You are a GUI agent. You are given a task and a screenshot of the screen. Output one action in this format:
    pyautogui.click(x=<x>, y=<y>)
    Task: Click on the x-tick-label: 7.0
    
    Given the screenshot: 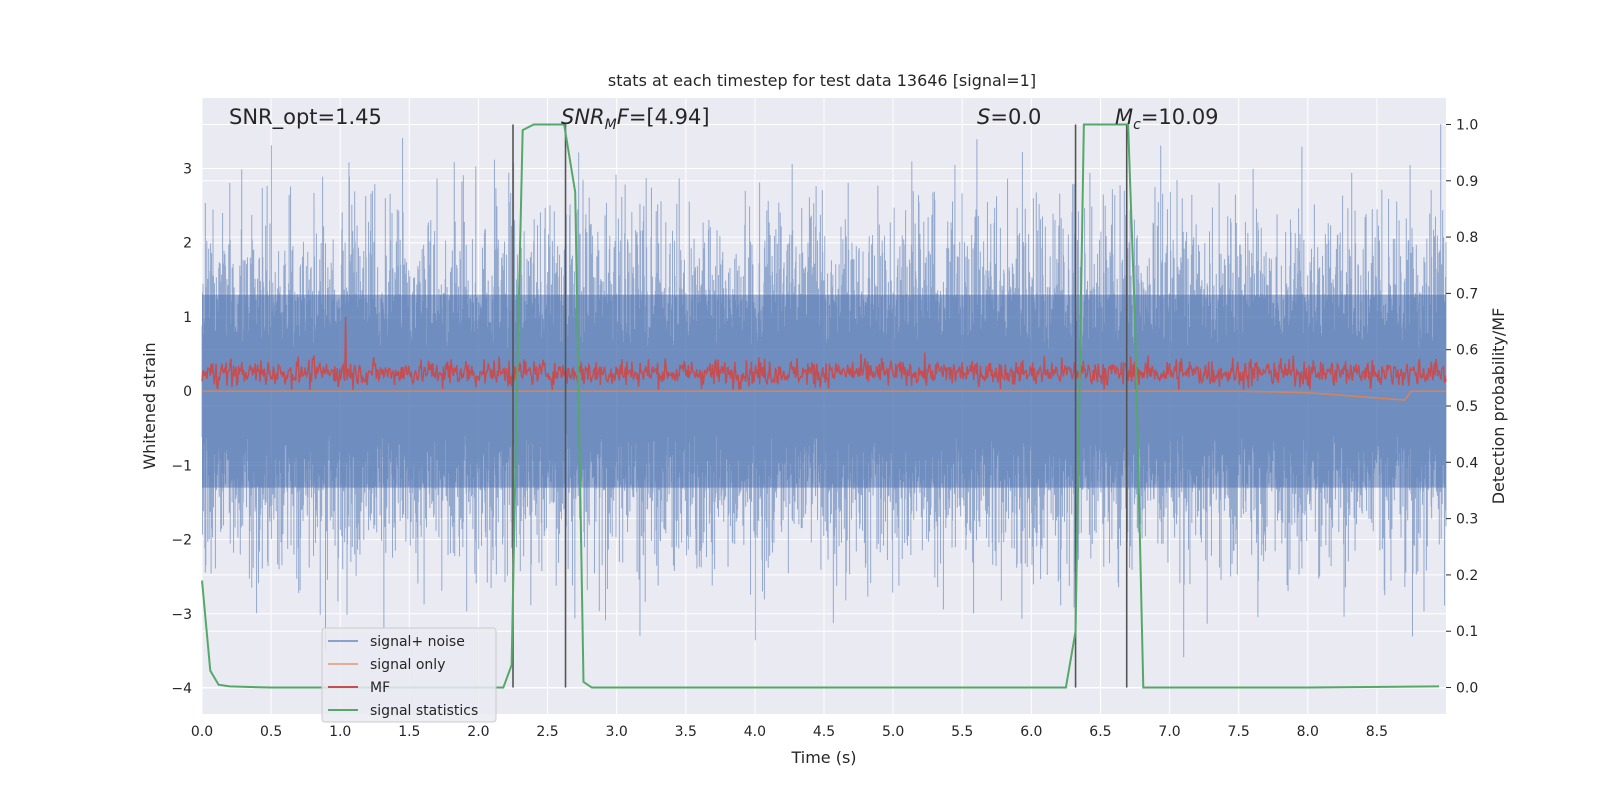 What is the action you would take?
    pyautogui.click(x=1169, y=732)
    